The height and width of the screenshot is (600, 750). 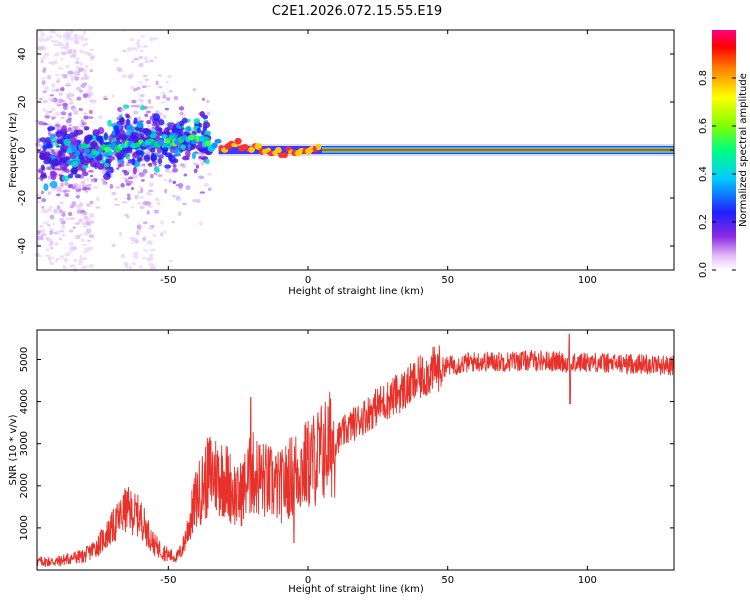 I want to click on spectrogram-y-tick-label: 20, so click(x=22, y=102).